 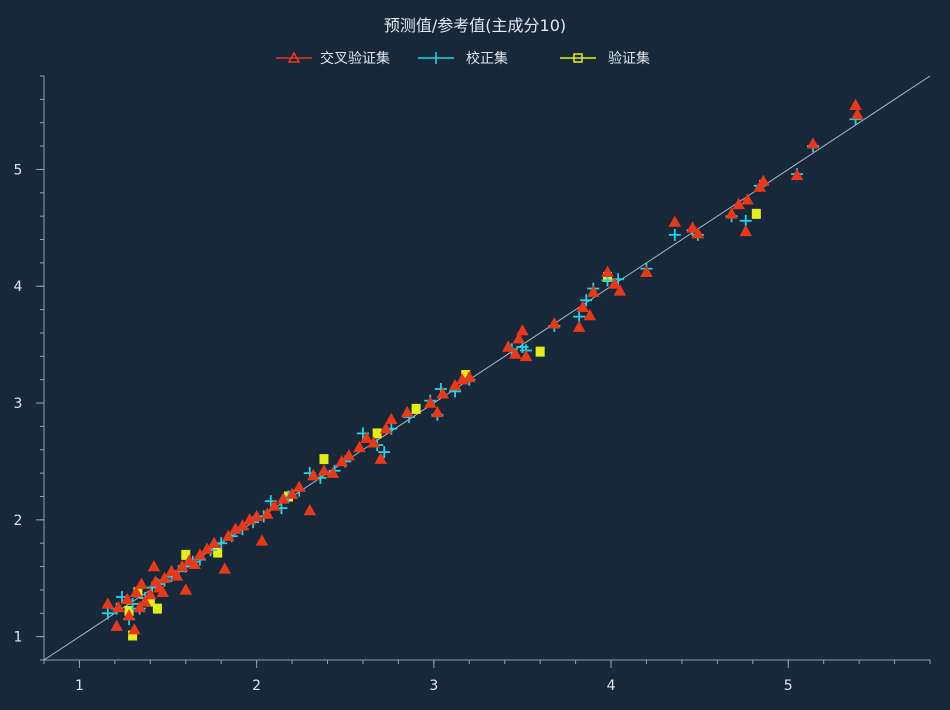 I want to click on x-tick-label: 5, so click(x=788, y=686).